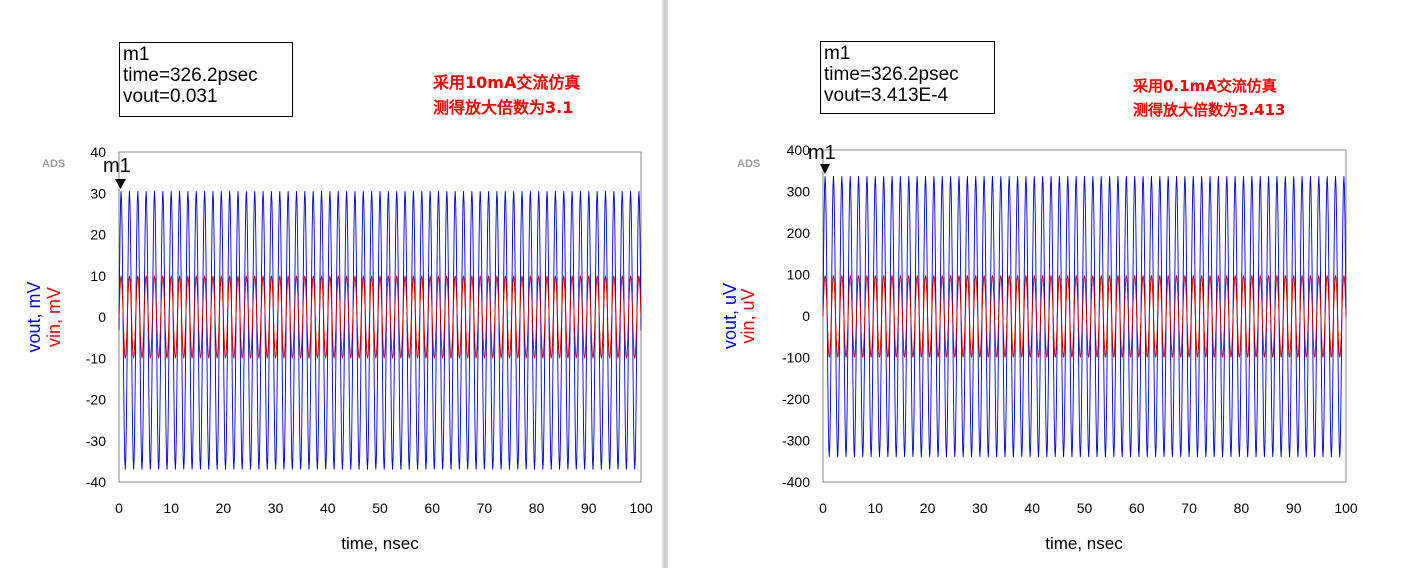 The width and height of the screenshot is (1401, 568). Describe the element at coordinates (98, 152) in the screenshot. I see `y-tick-label: 40` at that location.